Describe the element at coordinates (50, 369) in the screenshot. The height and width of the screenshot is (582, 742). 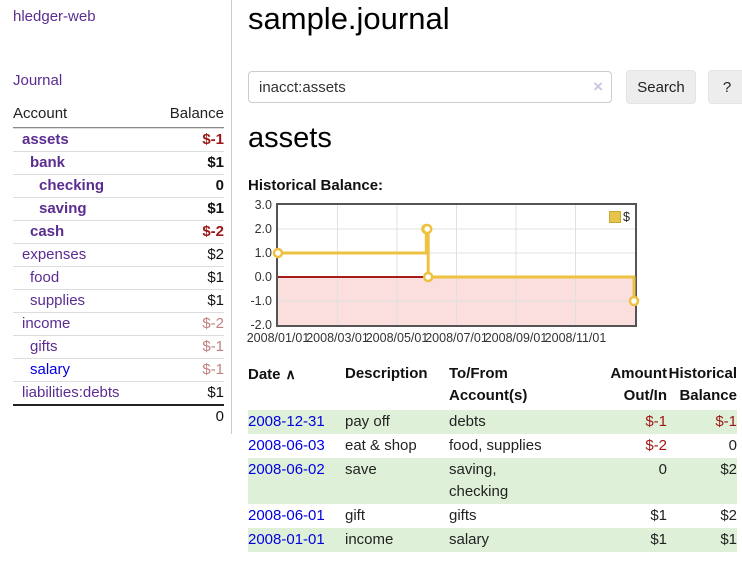
I see `account-link-salary: salary` at that location.